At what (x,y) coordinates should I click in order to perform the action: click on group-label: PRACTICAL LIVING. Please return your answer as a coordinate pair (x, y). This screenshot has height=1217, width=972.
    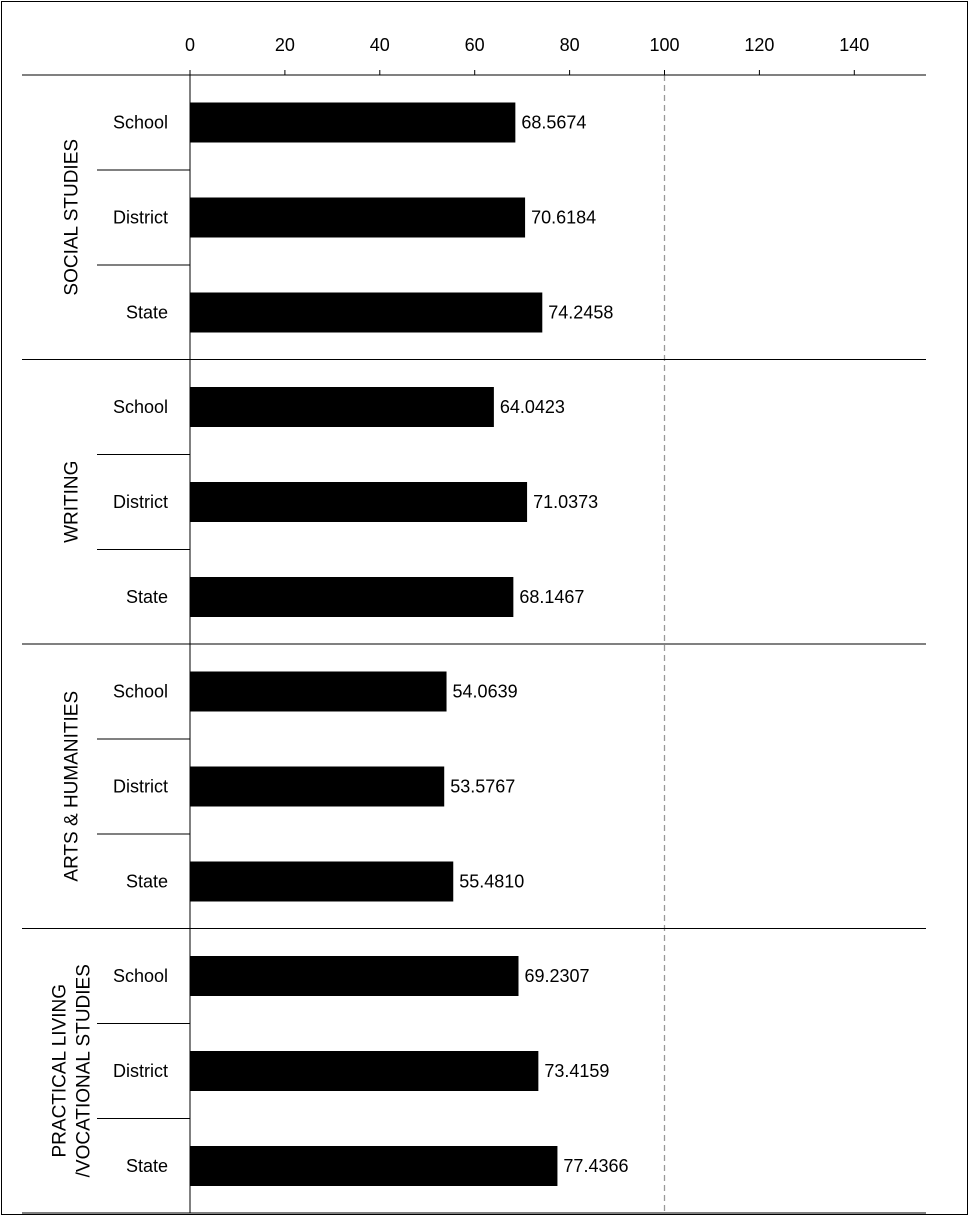
    Looking at the image, I should click on (60, 1071).